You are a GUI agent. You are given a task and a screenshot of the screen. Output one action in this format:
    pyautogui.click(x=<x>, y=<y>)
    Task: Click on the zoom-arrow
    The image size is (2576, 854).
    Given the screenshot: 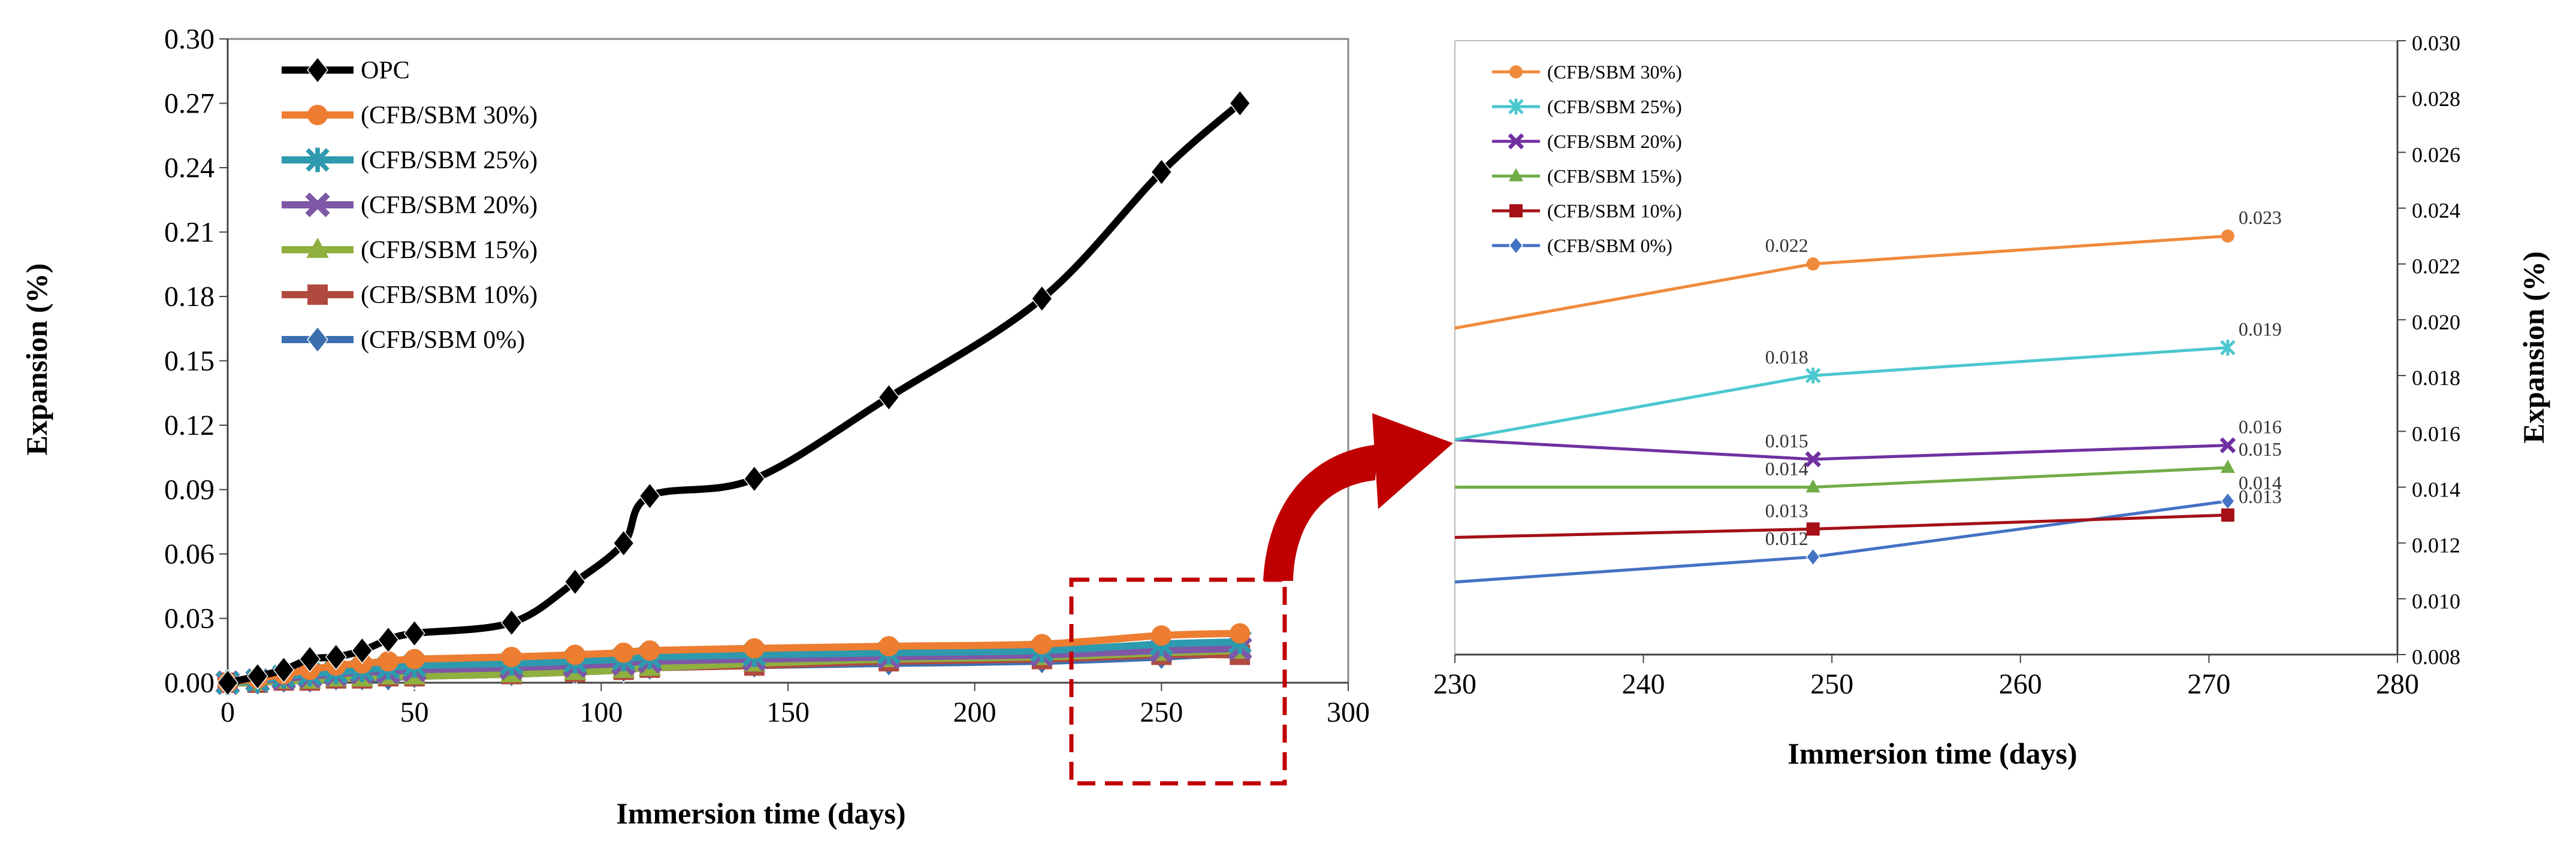 What is the action you would take?
    pyautogui.click(x=1358, y=497)
    